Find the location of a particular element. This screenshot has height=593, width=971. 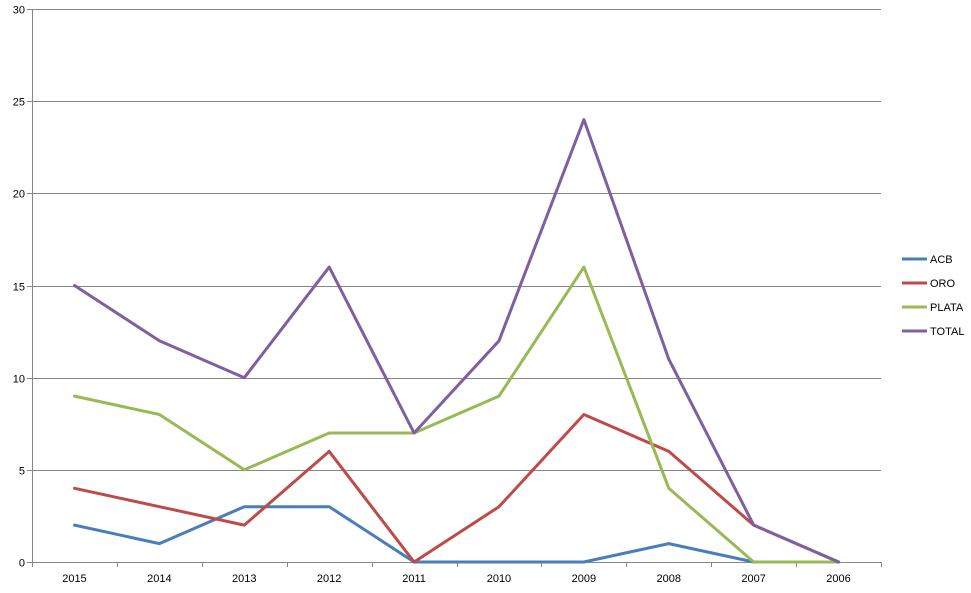

legend-label-plata: PLATA is located at coordinates (947, 308).